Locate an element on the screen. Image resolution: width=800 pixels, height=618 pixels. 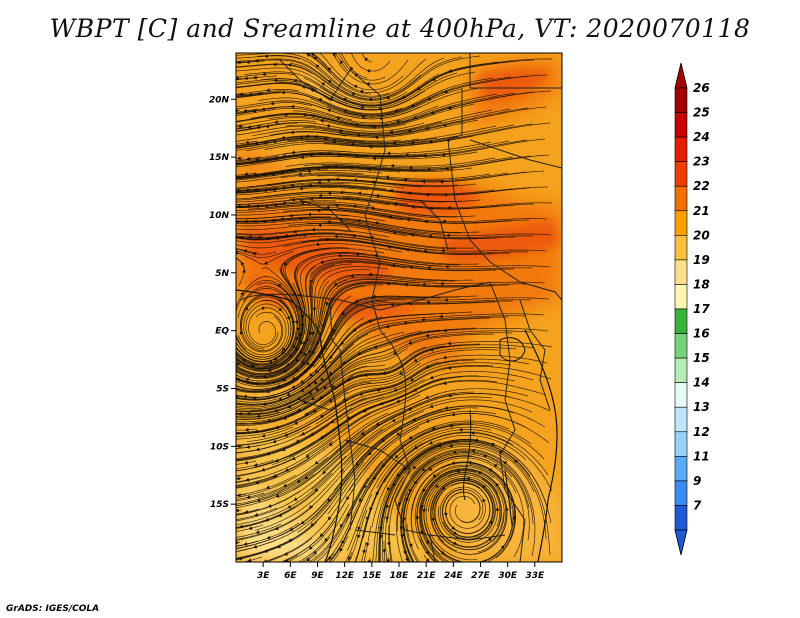
colorbar-label: 14 is located at coordinates (701, 383).